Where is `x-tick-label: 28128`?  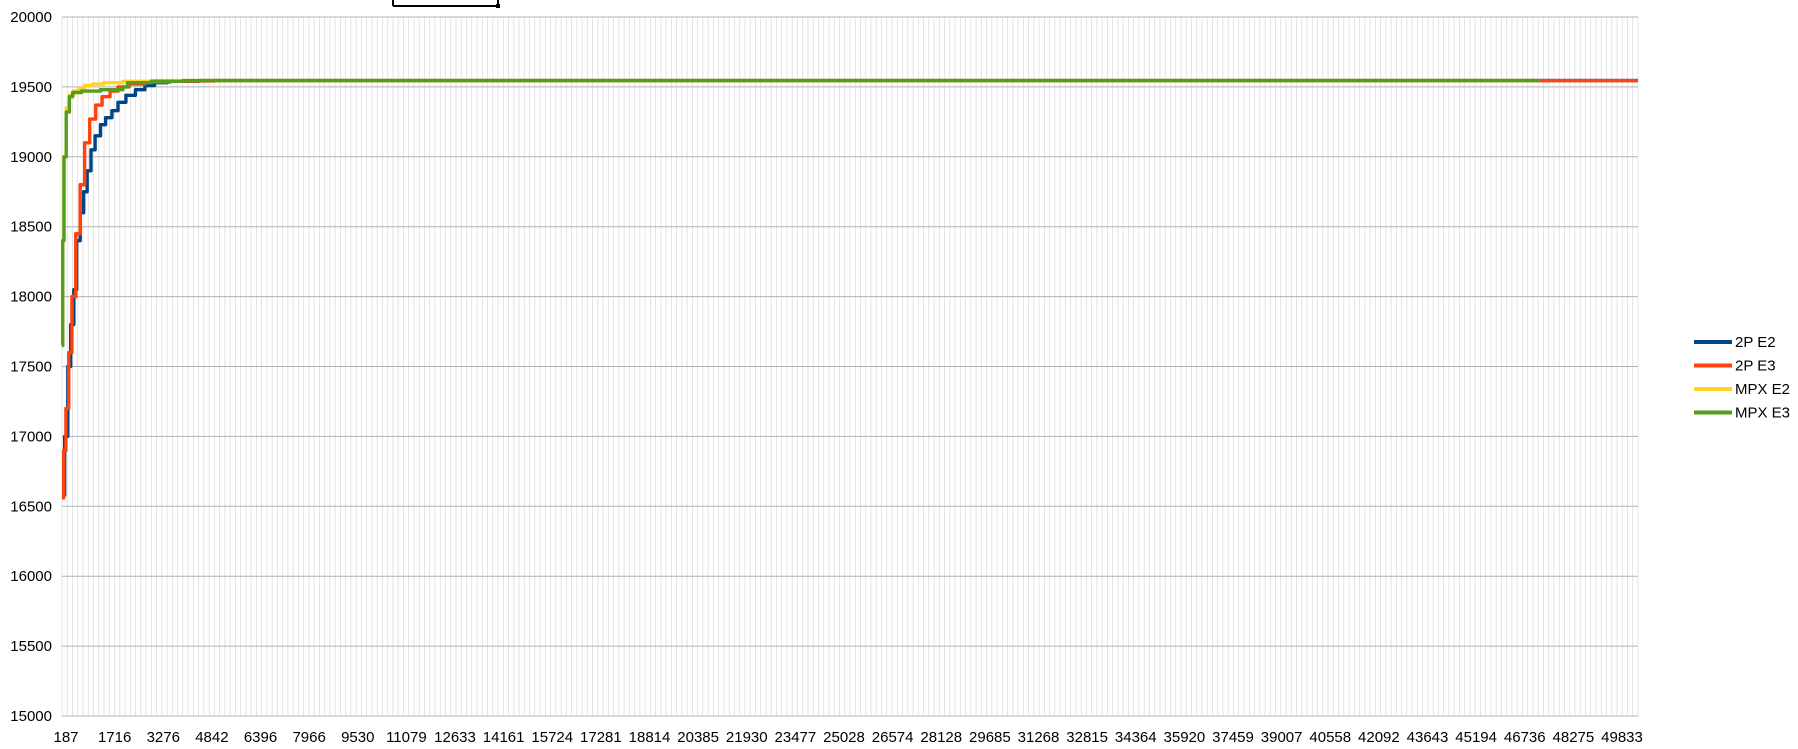 x-tick-label: 28128 is located at coordinates (941, 737).